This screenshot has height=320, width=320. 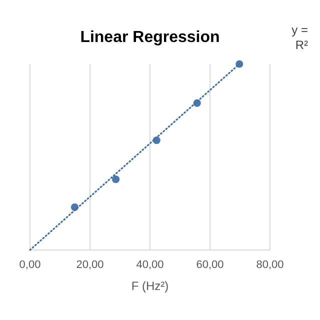 What do you see at coordinates (300, 30) in the screenshot?
I see `text: y =` at bounding box center [300, 30].